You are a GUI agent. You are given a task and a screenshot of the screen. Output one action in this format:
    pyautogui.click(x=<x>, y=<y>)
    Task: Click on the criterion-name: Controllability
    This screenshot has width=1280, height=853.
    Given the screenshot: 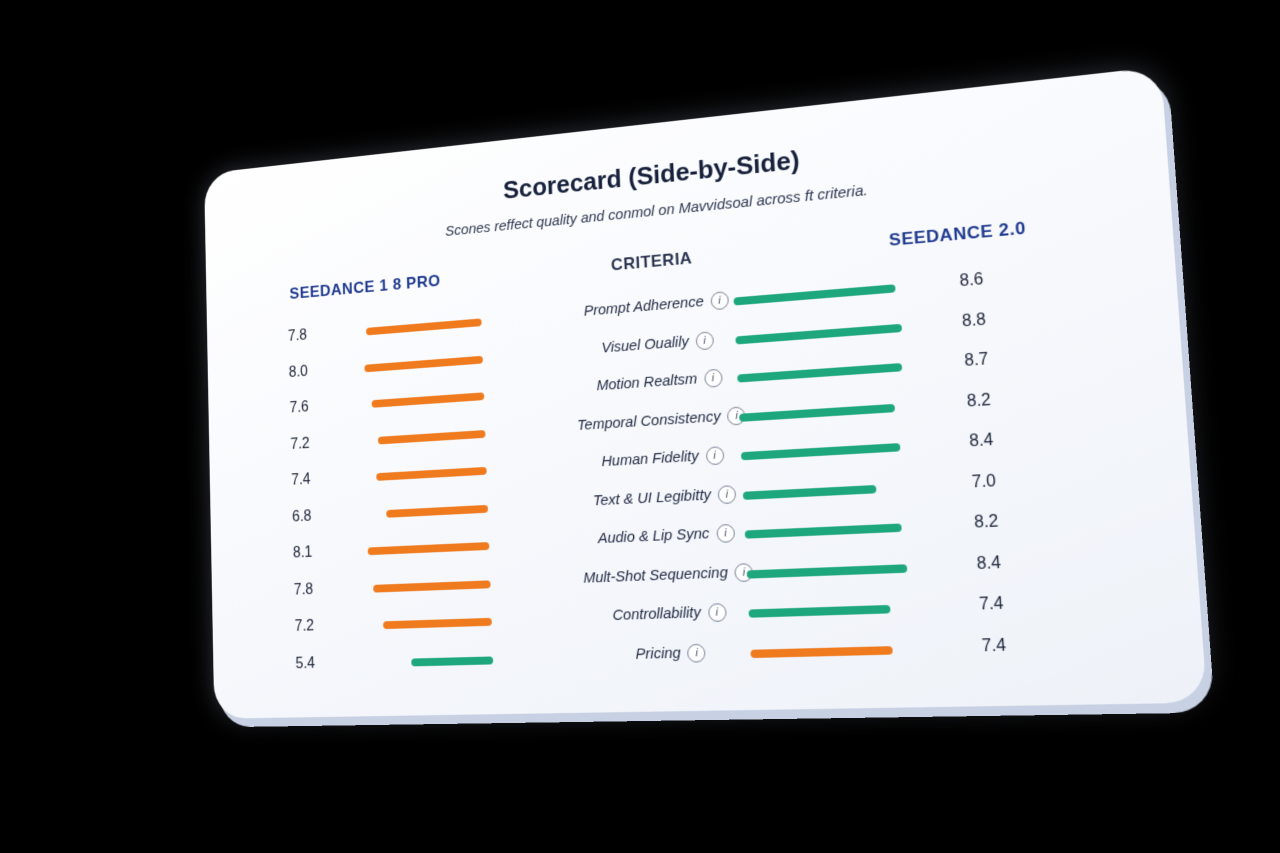 What is the action you would take?
    pyautogui.click(x=656, y=614)
    